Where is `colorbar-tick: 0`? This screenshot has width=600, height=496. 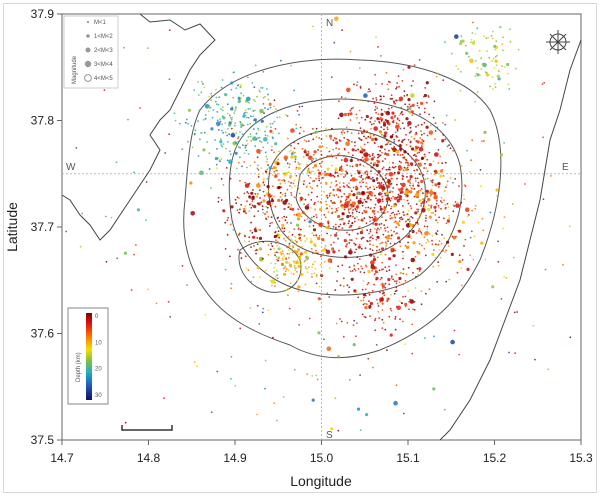
colorbar-tick: 0 is located at coordinates (97, 317).